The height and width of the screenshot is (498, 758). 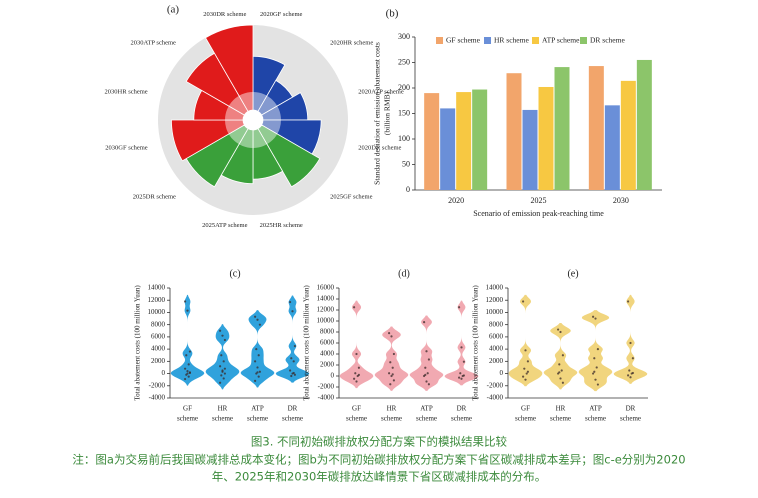 What do you see at coordinates (404, 36) in the screenshot?
I see `y-tick-label: 300` at bounding box center [404, 36].